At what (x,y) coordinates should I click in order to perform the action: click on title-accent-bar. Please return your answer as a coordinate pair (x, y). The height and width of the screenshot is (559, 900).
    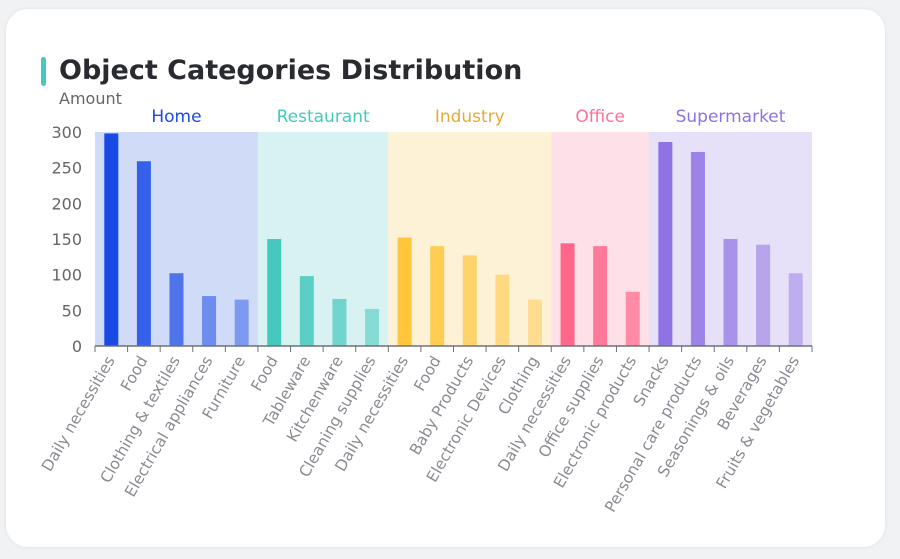
    Looking at the image, I should click on (43, 71).